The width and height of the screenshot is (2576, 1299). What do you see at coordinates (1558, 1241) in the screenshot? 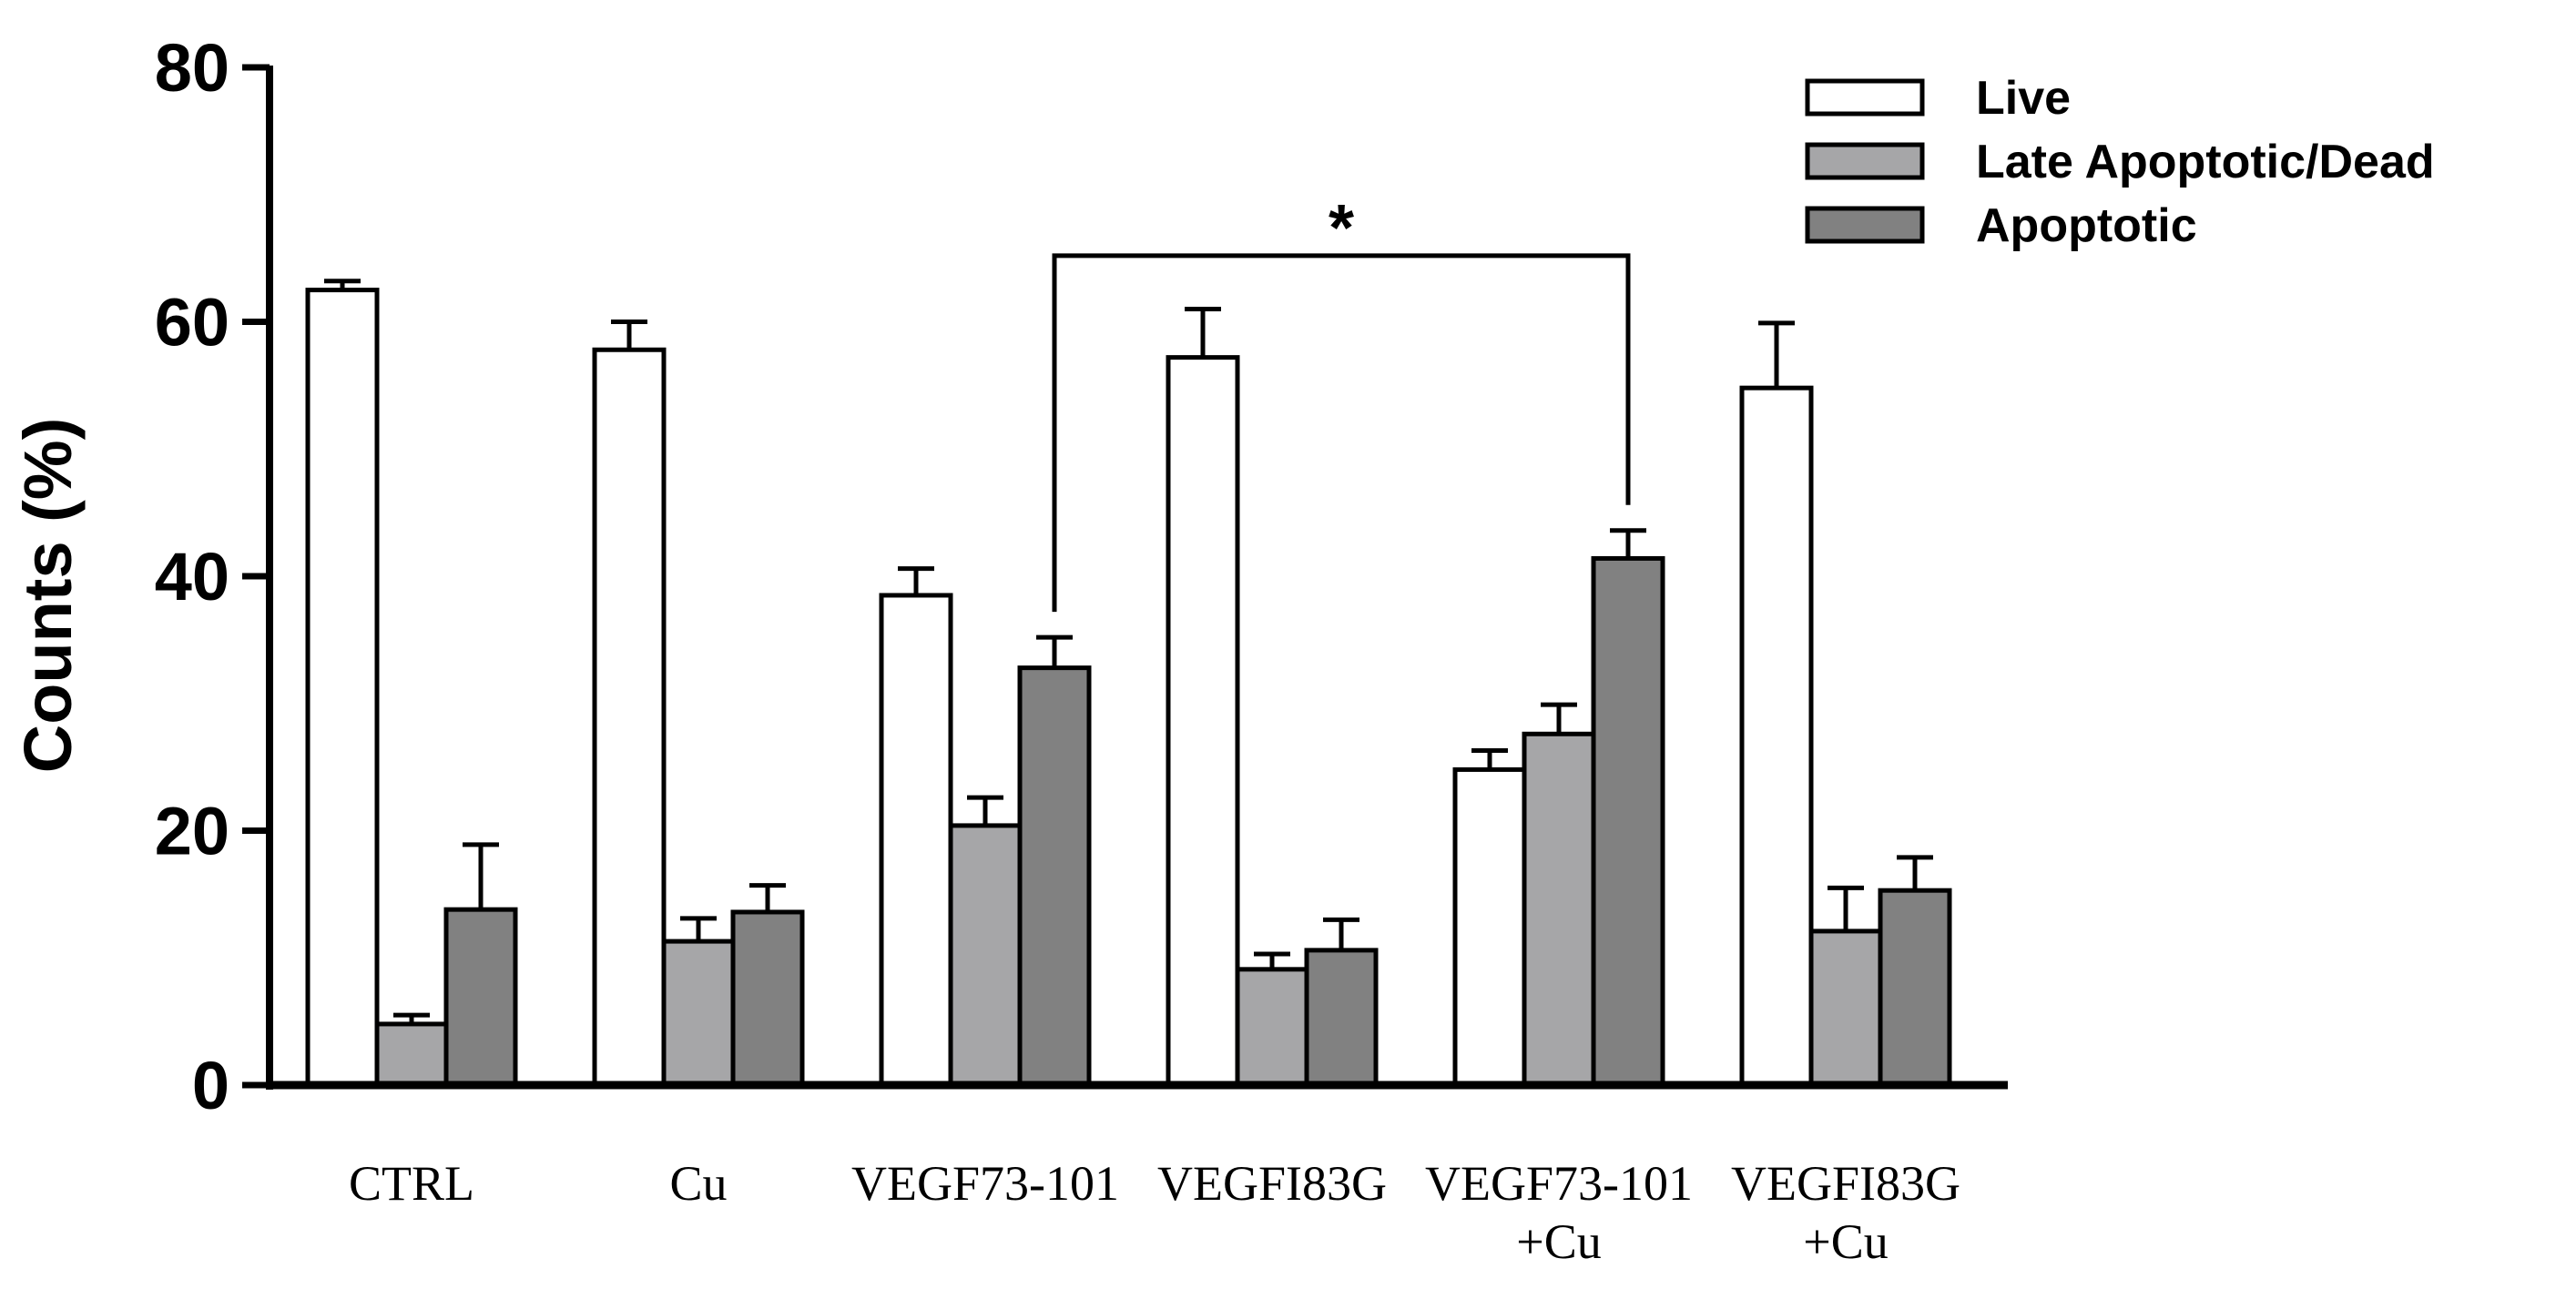
I see `x-category-label-4-1: +Cu` at bounding box center [1558, 1241].